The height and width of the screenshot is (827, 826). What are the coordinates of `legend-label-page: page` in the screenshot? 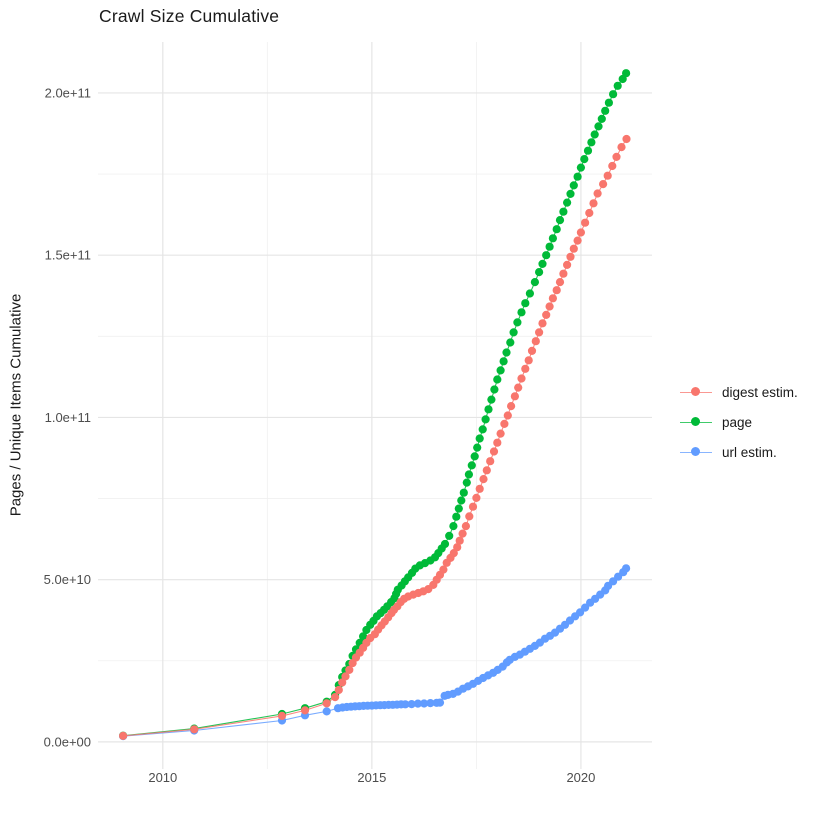 It's located at (737, 422).